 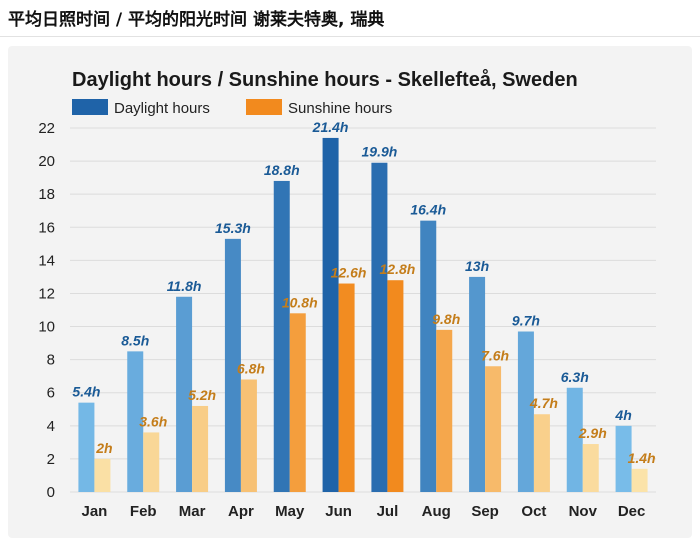 What do you see at coordinates (202, 395) in the screenshot?
I see `sunshine-data-label: 5.2h` at bounding box center [202, 395].